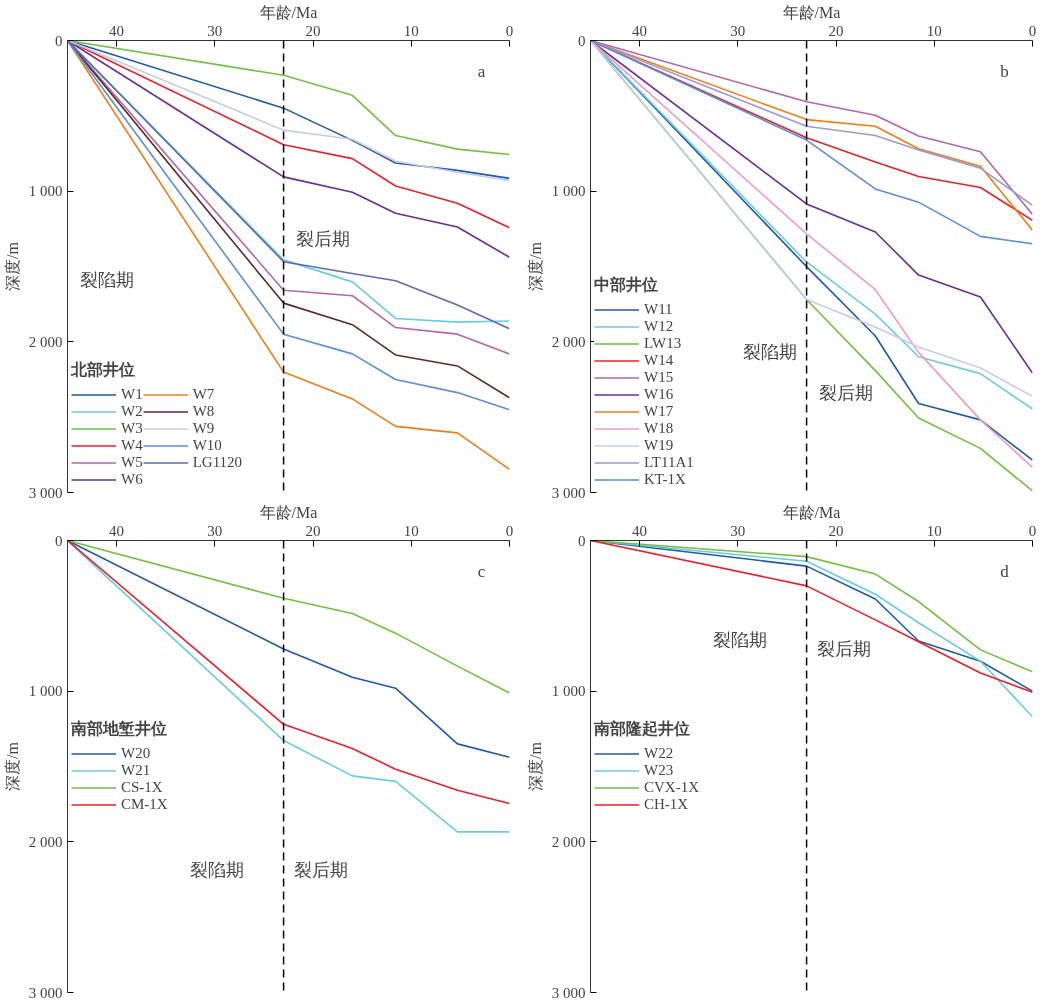 The width and height of the screenshot is (1047, 1003). I want to click on legend-title: 北部井位, so click(103, 370).